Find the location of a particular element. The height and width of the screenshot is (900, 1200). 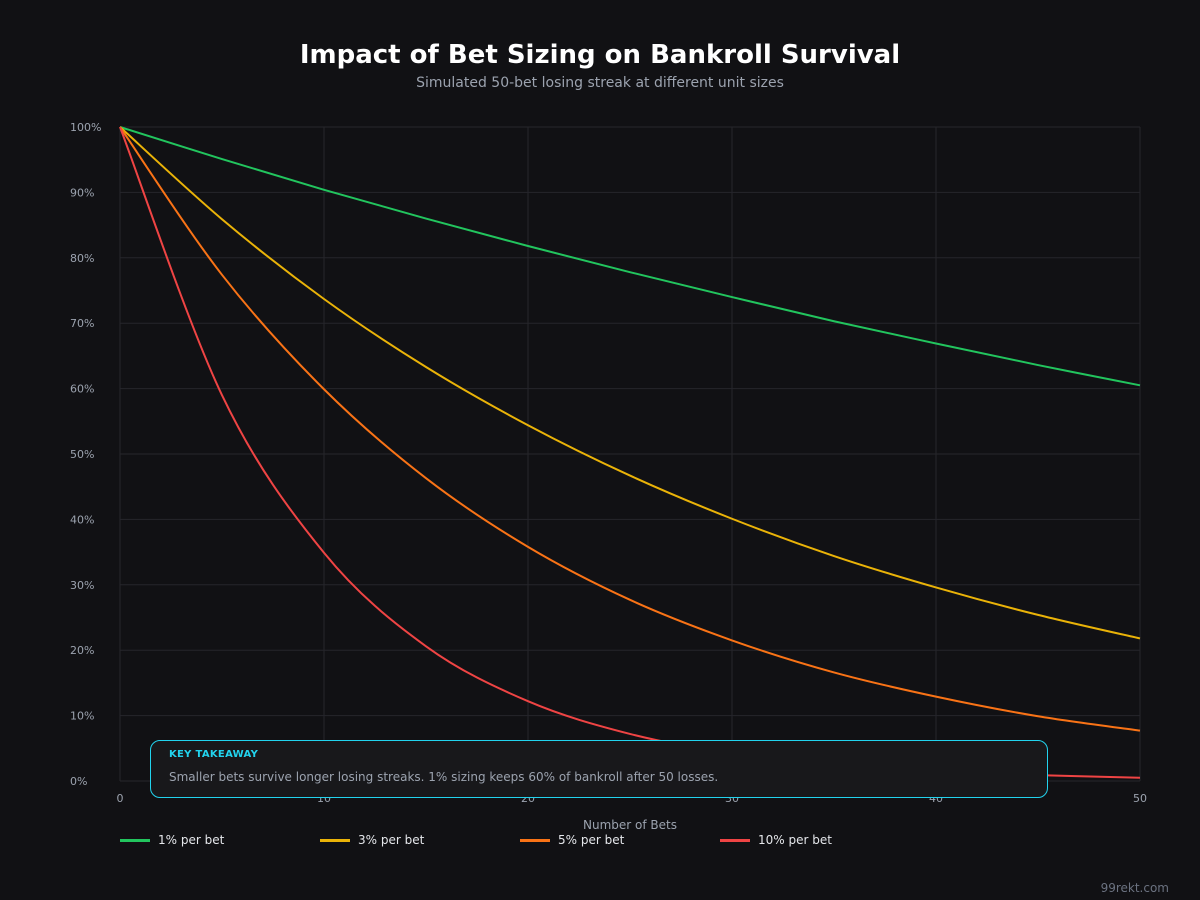

legend-item: 5% per bet is located at coordinates (620, 840).